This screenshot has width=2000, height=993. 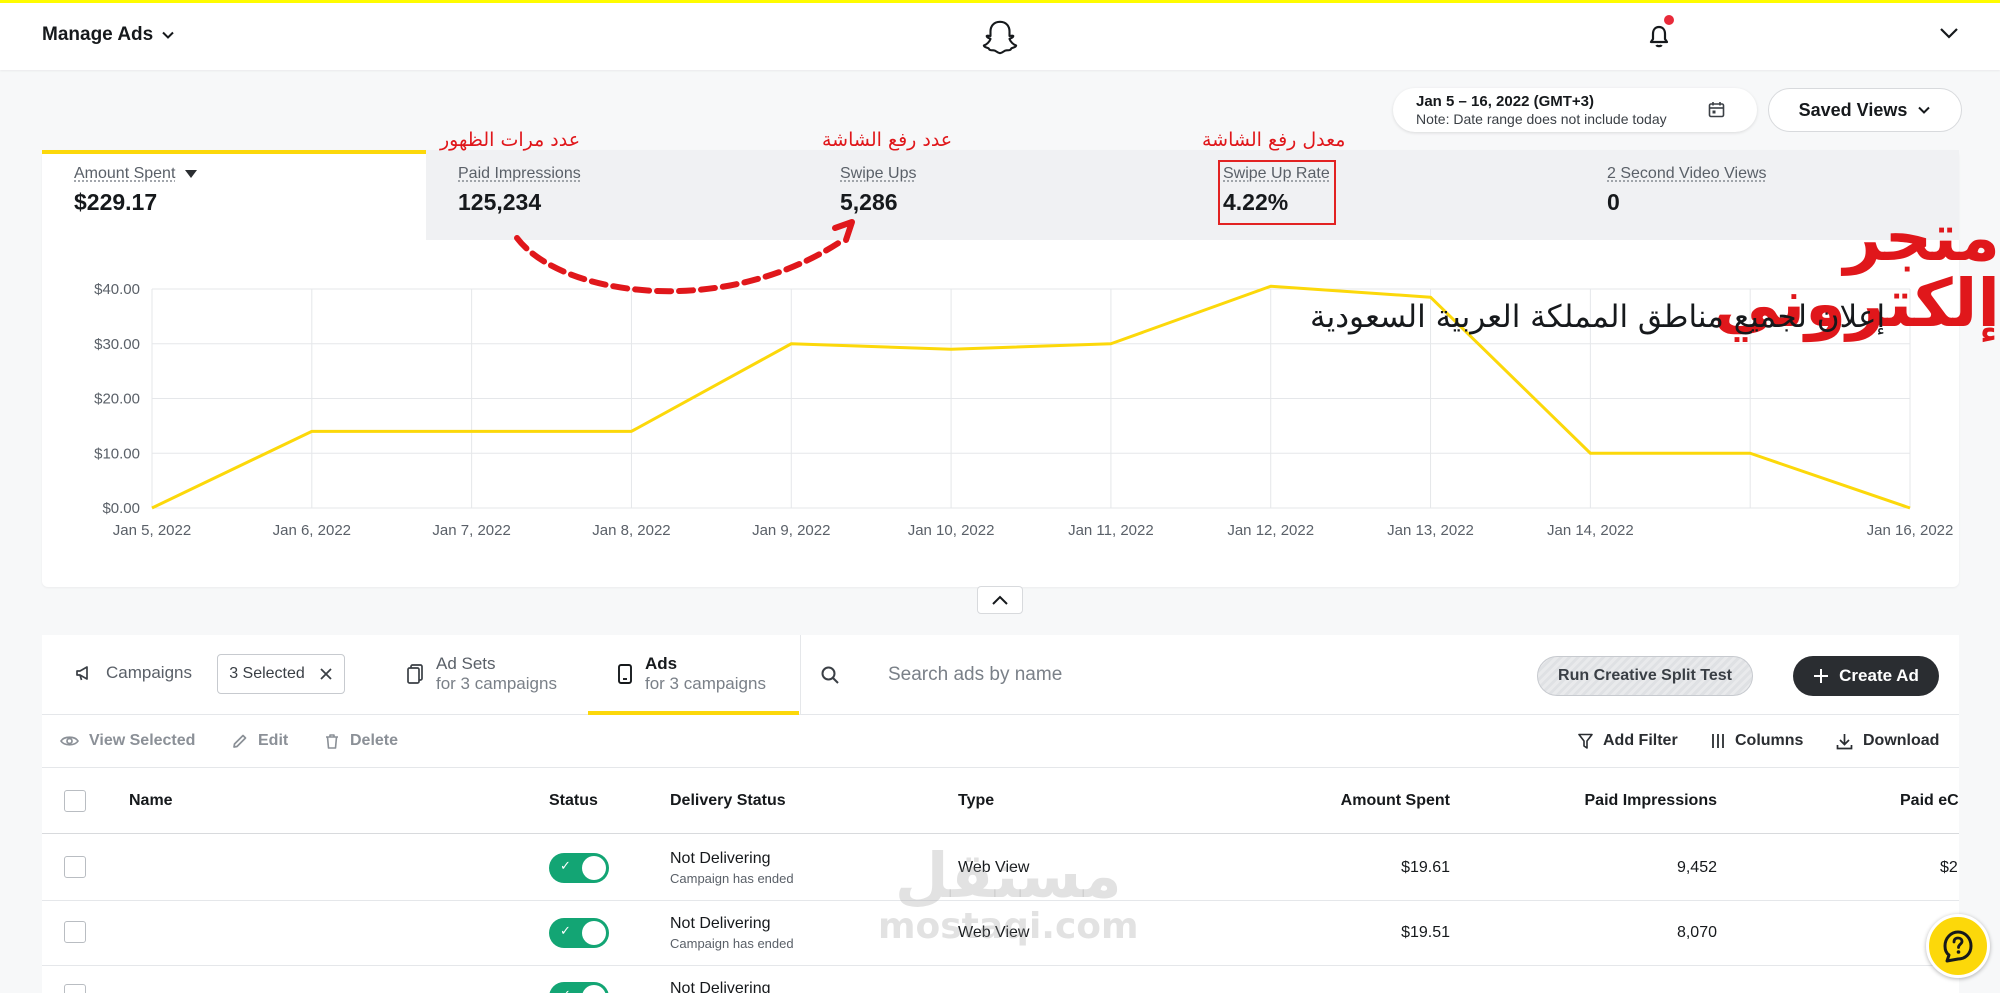 I want to click on paid-impressions-cell: 9,452, so click(x=1617, y=868).